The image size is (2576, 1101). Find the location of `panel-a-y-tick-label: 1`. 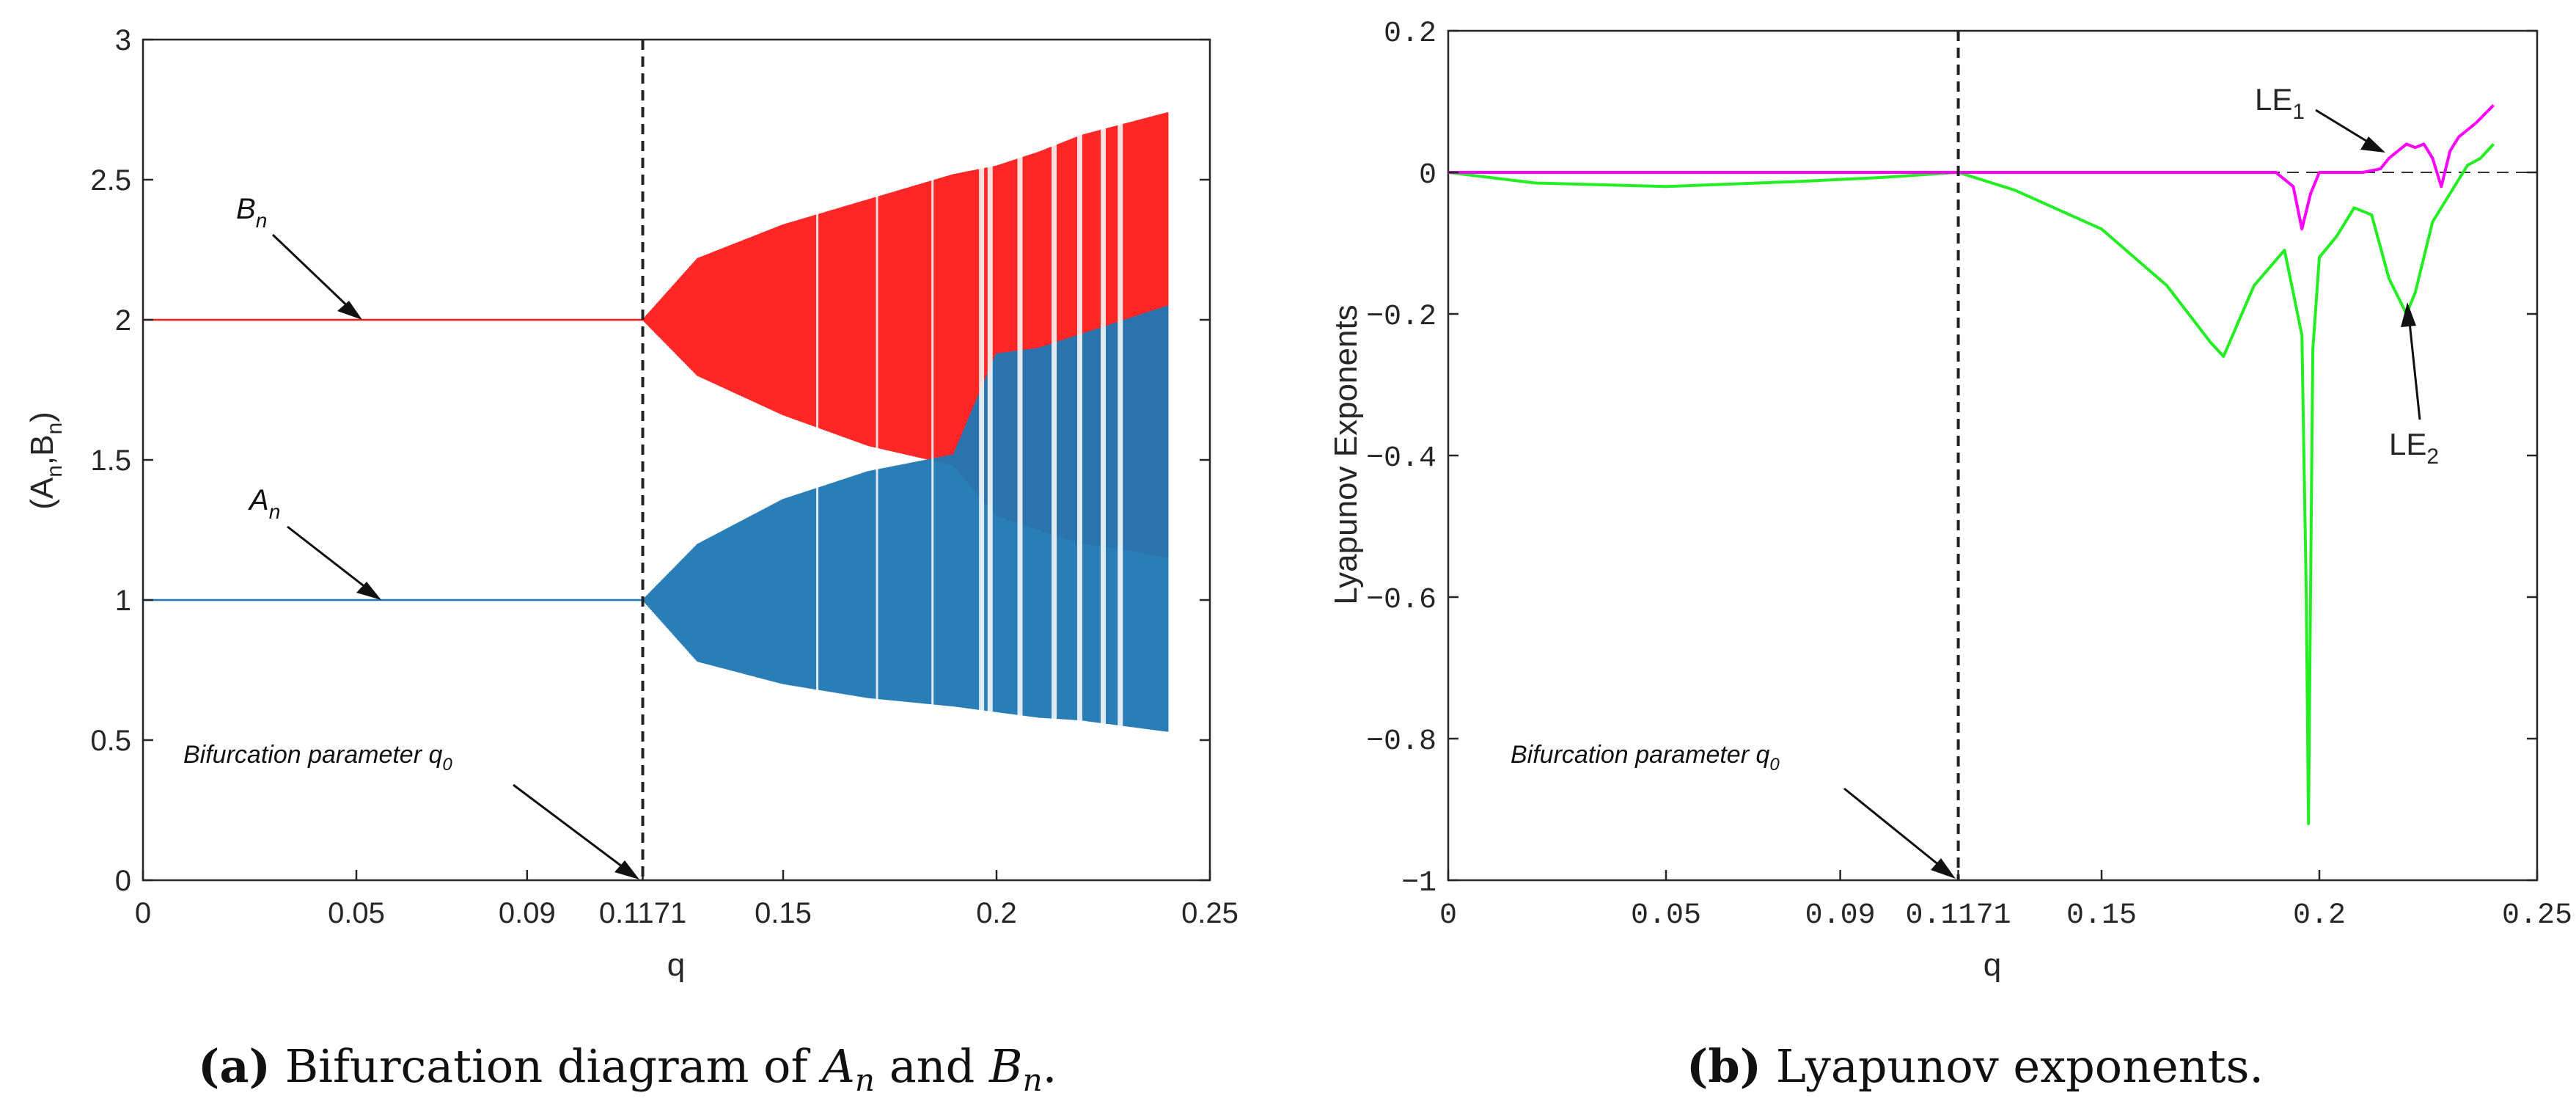

panel-a-y-tick-label: 1 is located at coordinates (123, 601).